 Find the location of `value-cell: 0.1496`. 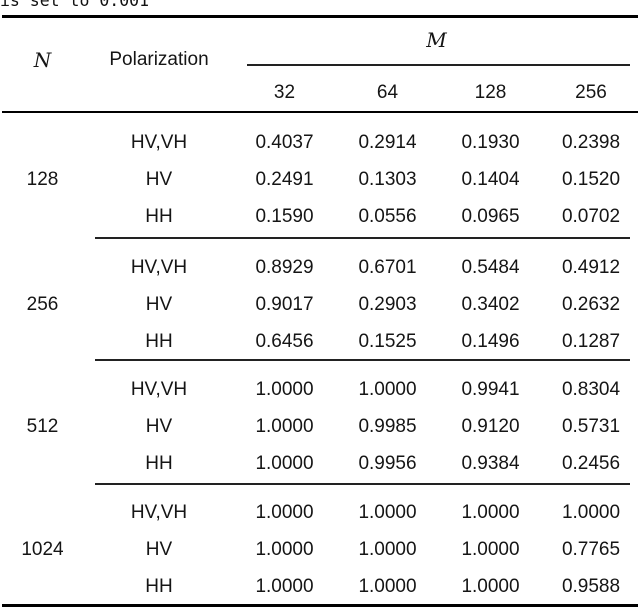

value-cell: 0.1496 is located at coordinates (490, 341).